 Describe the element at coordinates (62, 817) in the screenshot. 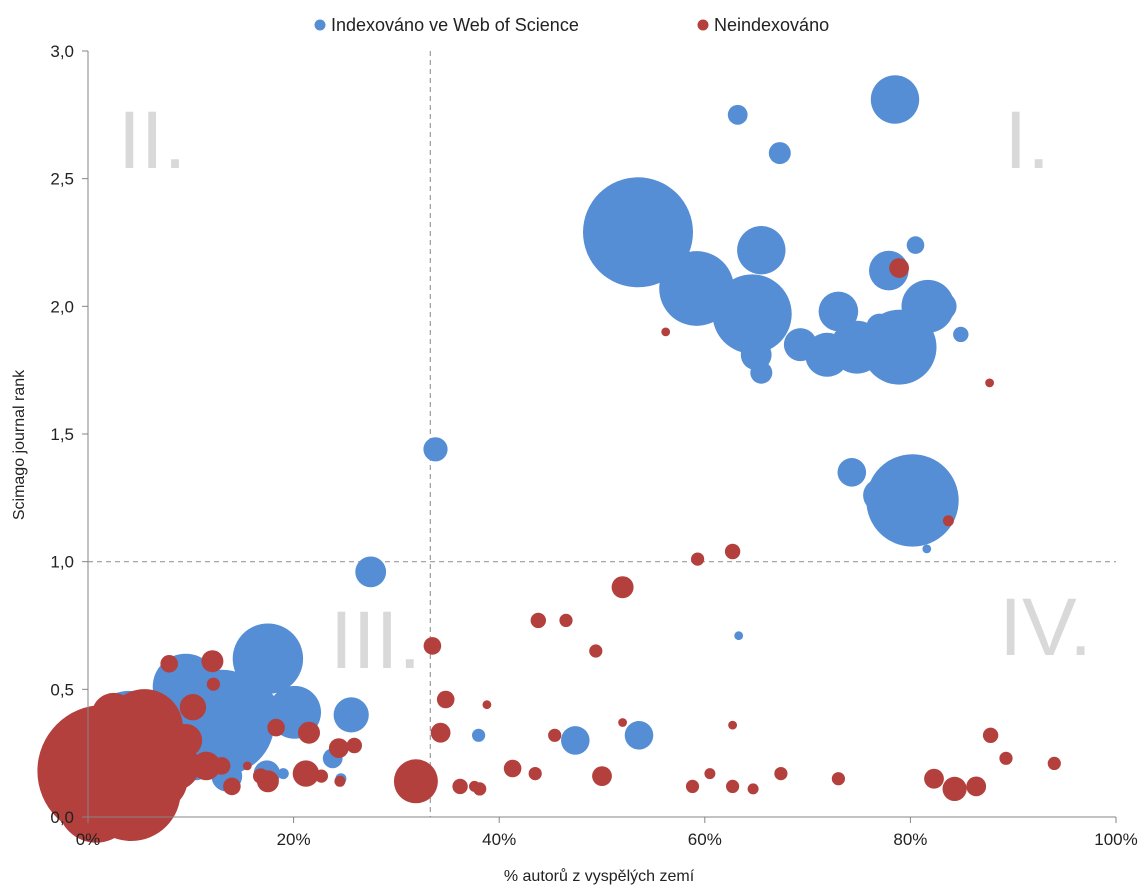

I see `y-tick-label: 0,0` at that location.